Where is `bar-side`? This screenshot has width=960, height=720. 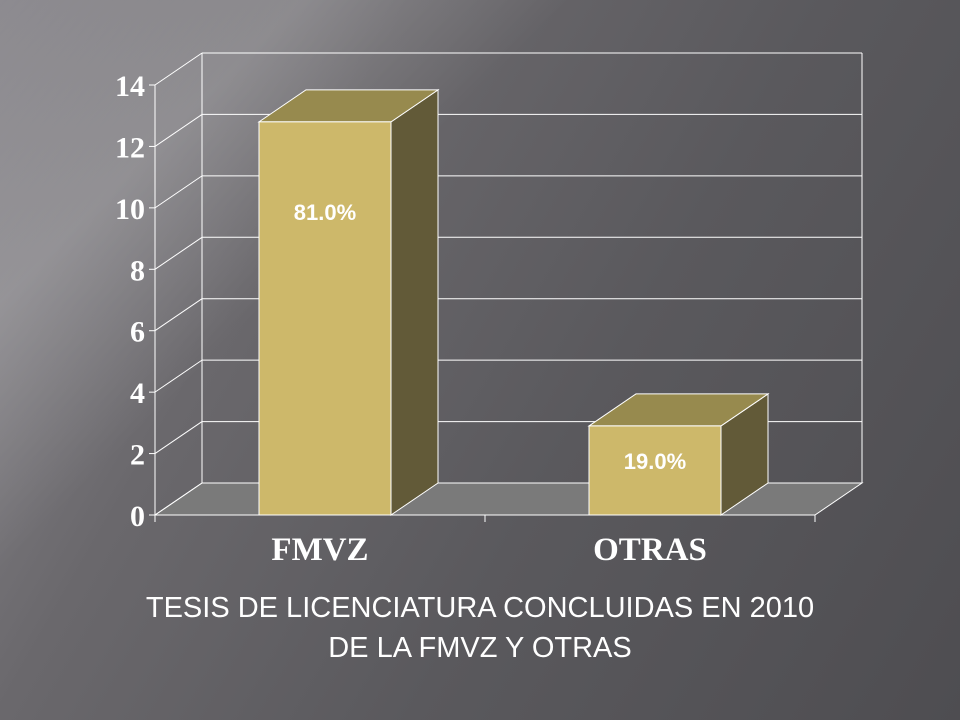
bar-side is located at coordinates (414, 302).